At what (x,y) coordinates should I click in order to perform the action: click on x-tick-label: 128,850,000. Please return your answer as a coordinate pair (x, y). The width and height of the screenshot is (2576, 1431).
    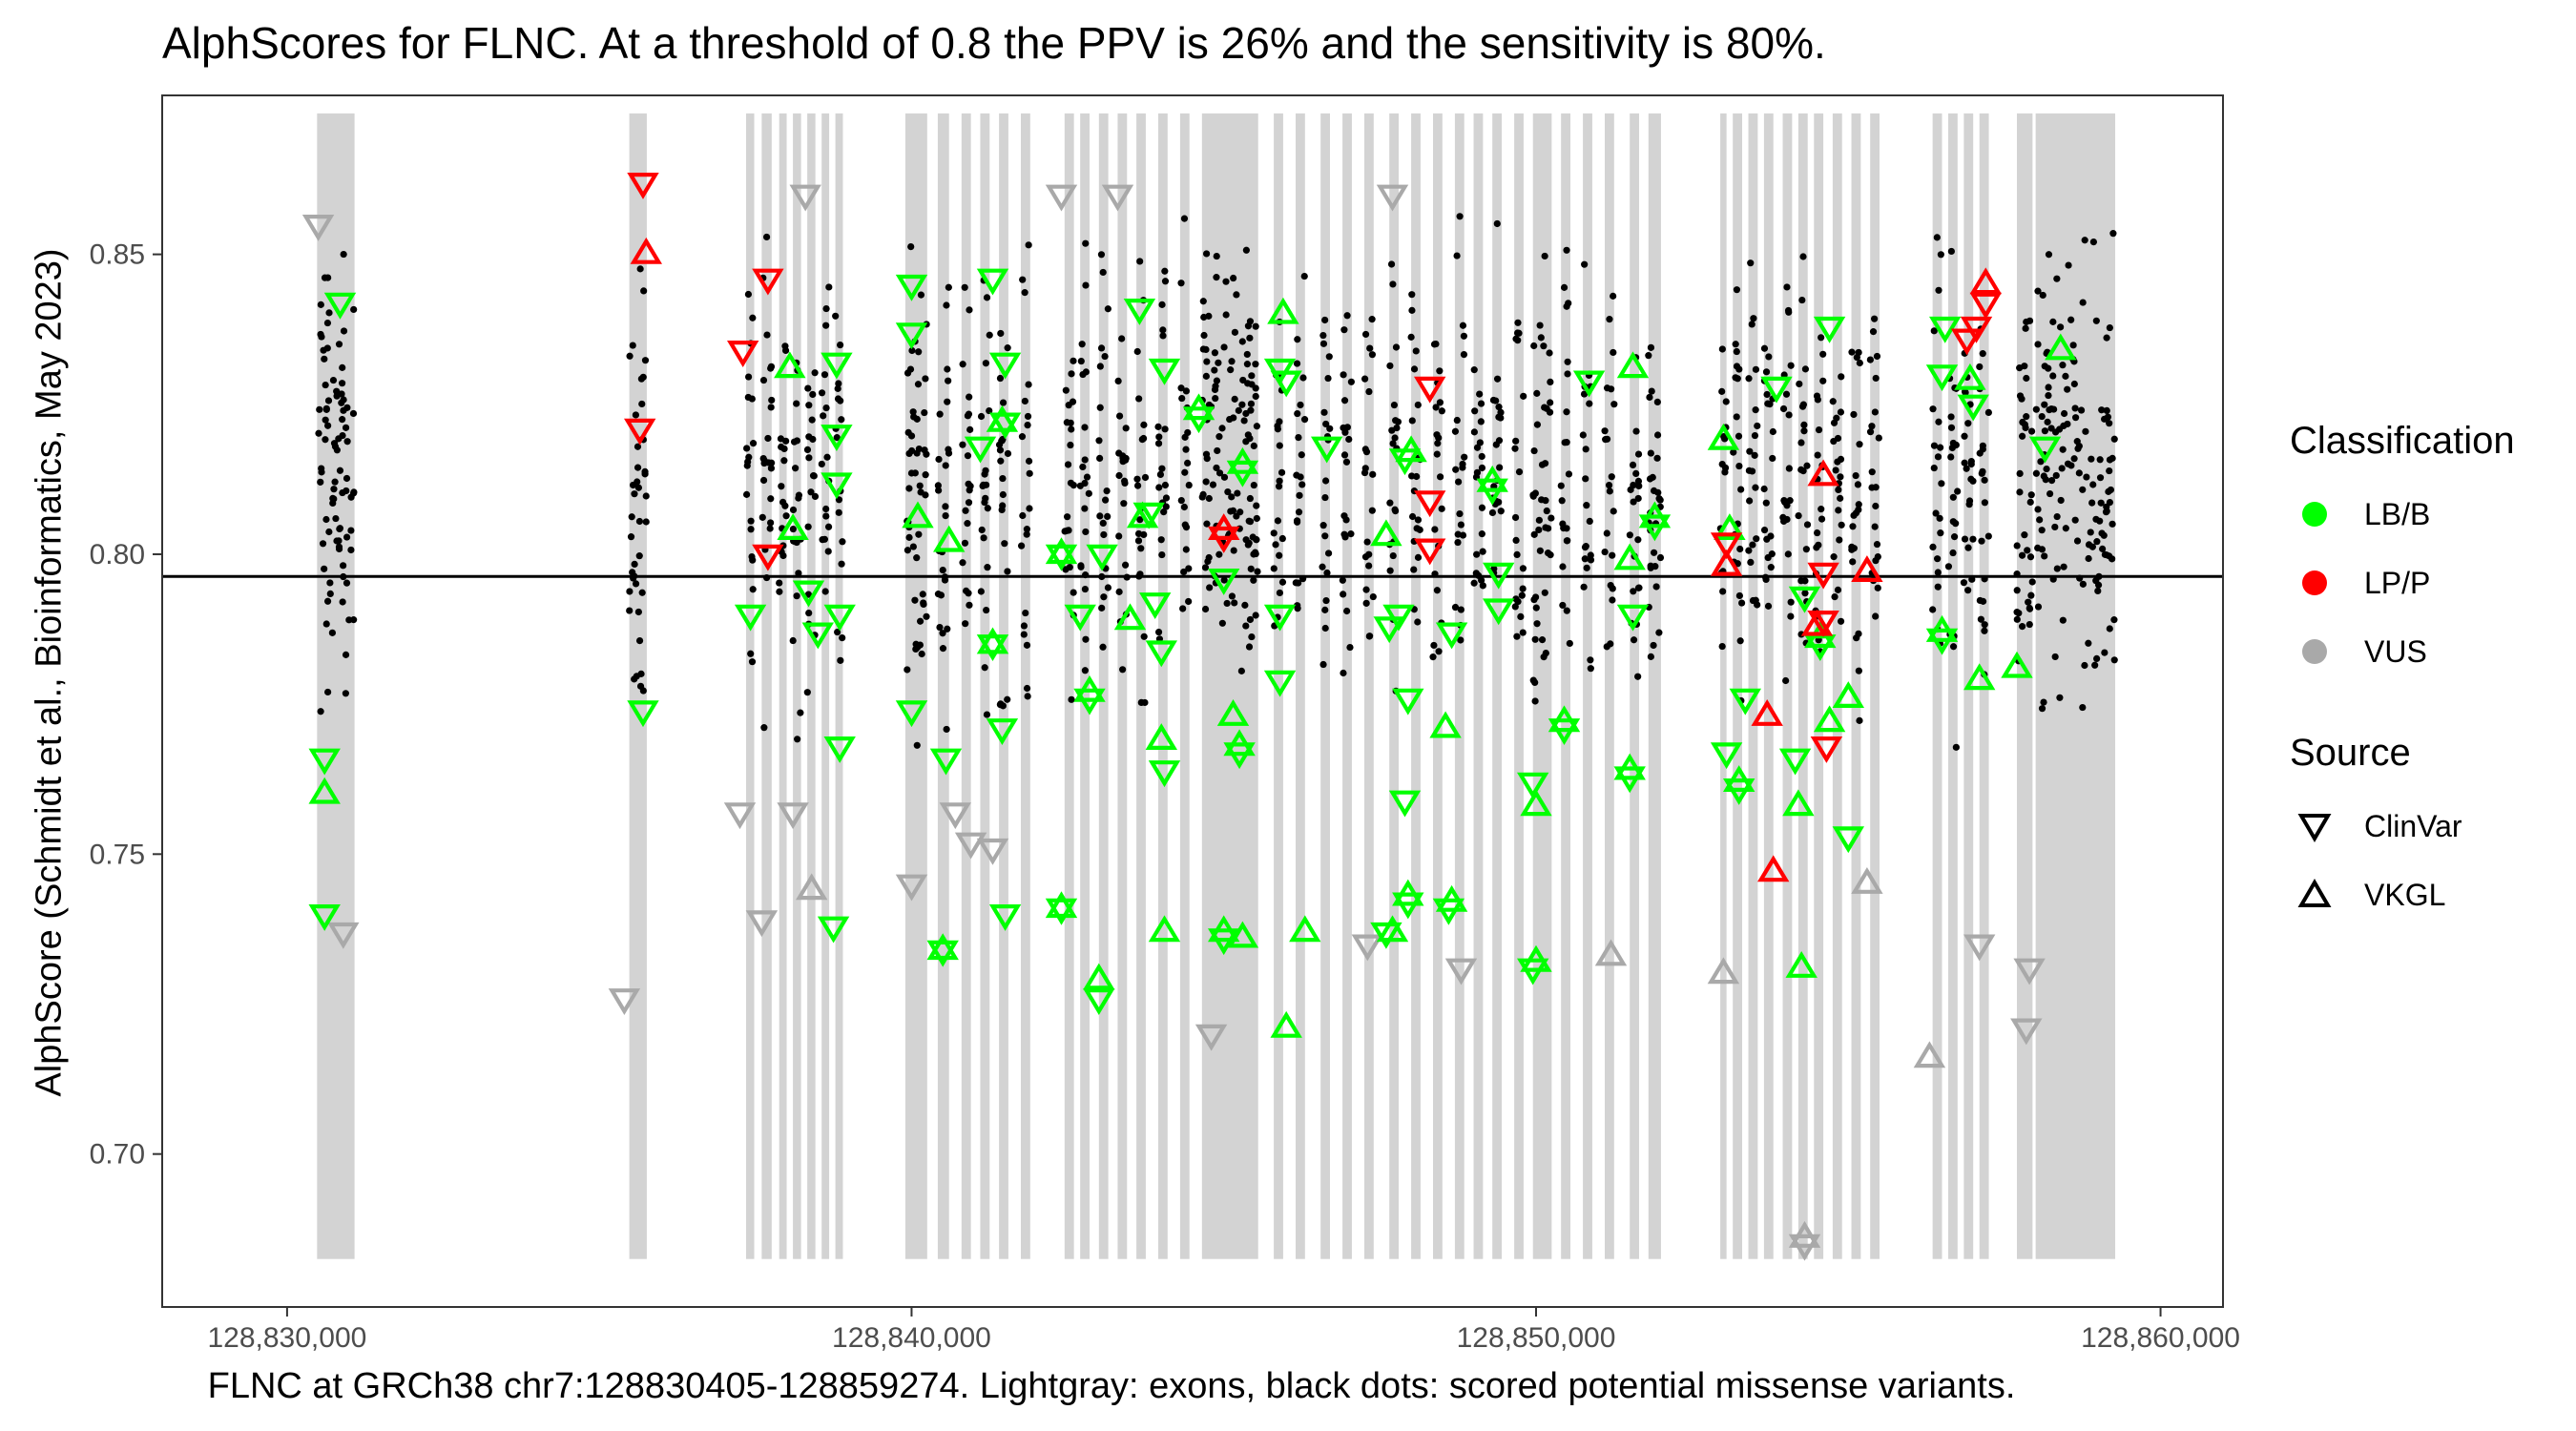
    Looking at the image, I should click on (1536, 1338).